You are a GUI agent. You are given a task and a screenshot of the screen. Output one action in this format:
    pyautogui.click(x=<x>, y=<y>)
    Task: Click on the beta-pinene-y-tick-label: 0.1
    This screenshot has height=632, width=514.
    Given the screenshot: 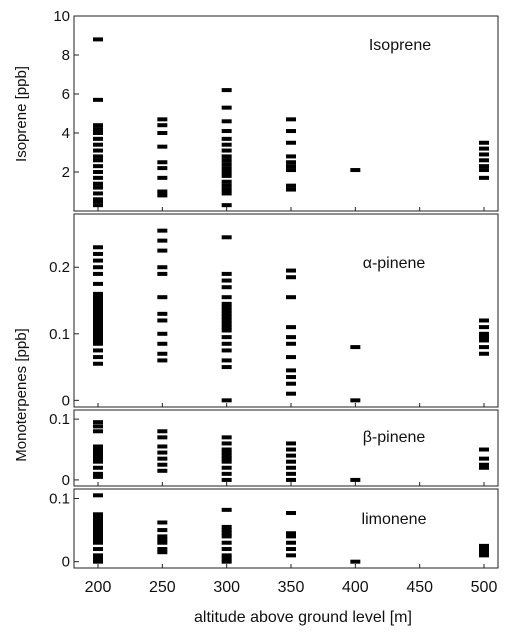 What is the action you would take?
    pyautogui.click(x=59, y=419)
    